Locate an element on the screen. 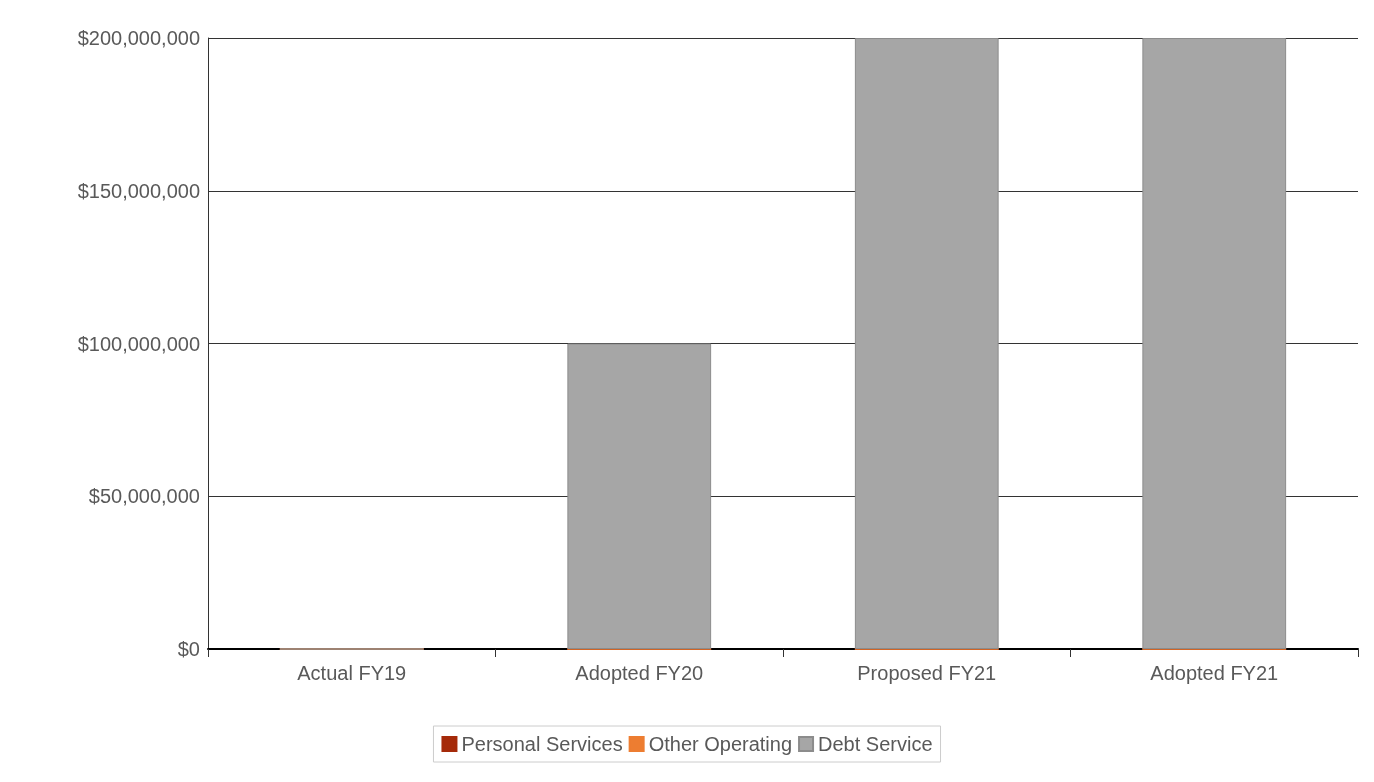 The height and width of the screenshot is (782, 1374). x-tick-label: Proposed FY21 is located at coordinates (927, 673).